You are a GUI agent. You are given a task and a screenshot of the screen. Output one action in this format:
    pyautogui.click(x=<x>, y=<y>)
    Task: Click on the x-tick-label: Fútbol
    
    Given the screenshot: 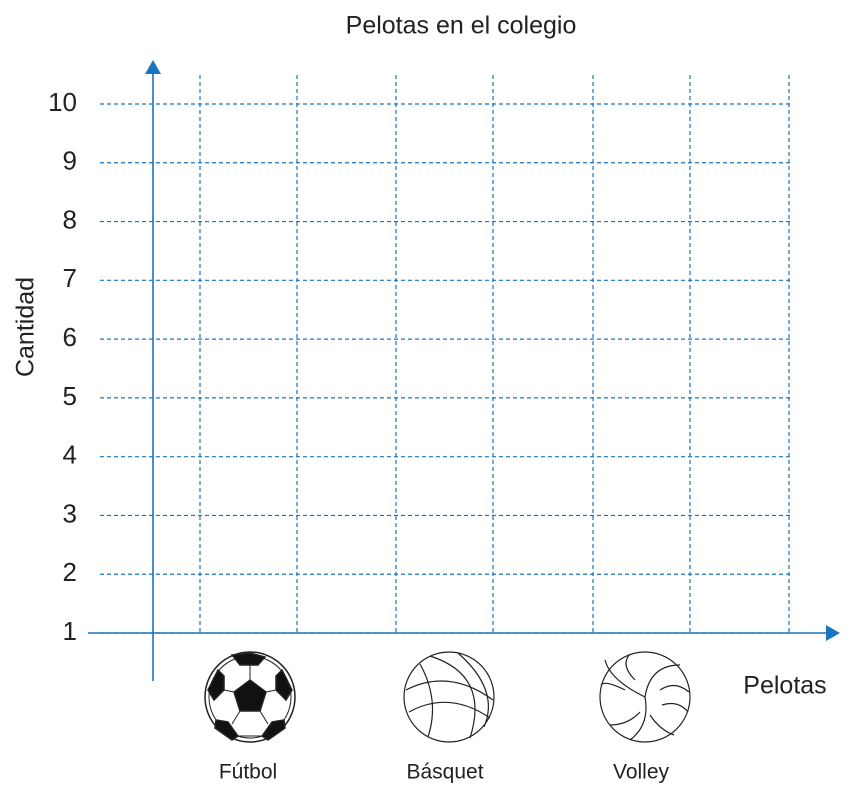 What is the action you would take?
    pyautogui.click(x=248, y=772)
    